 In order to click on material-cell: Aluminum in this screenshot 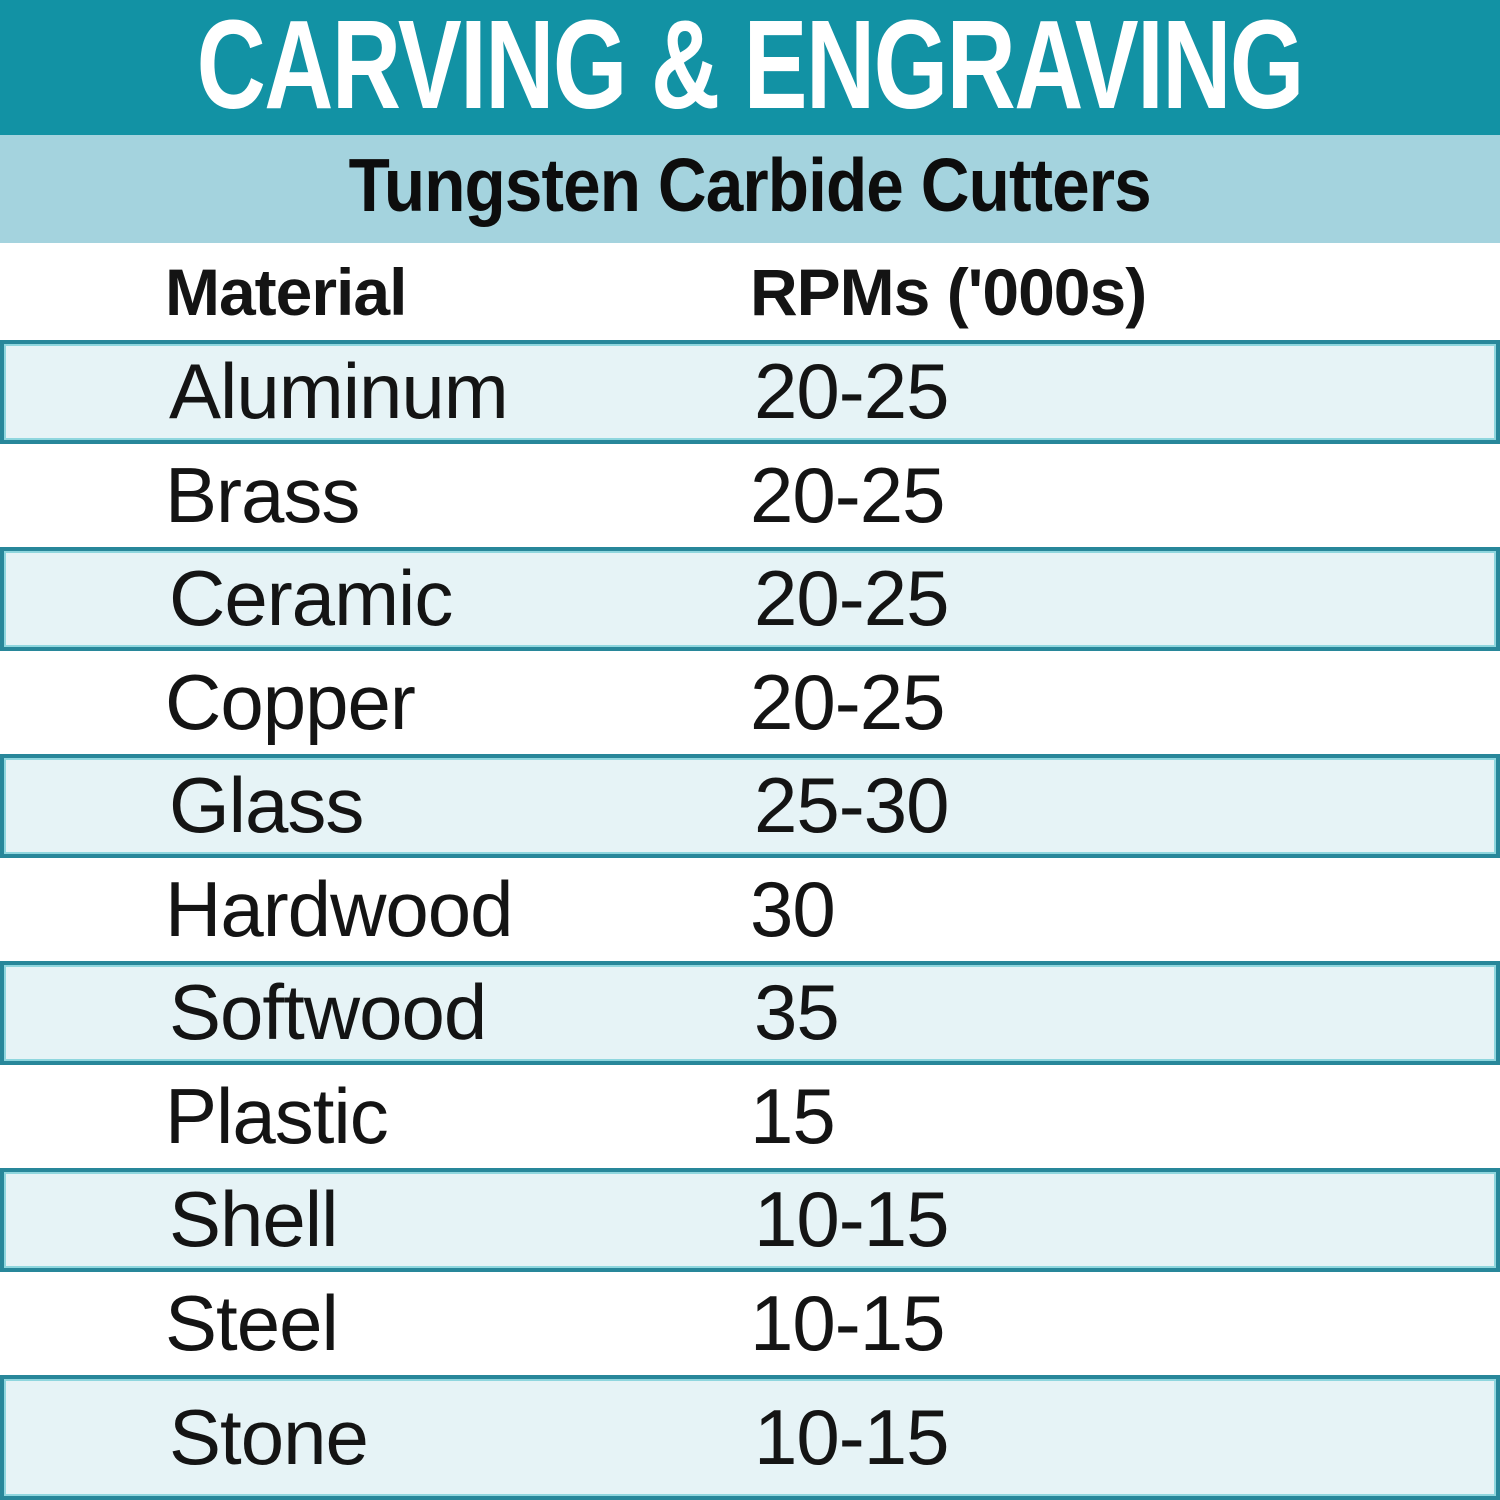, I will do `click(339, 391)`.